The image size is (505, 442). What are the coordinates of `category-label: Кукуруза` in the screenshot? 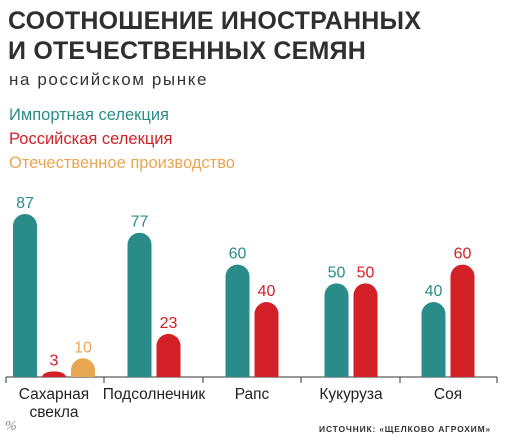 It's located at (351, 394).